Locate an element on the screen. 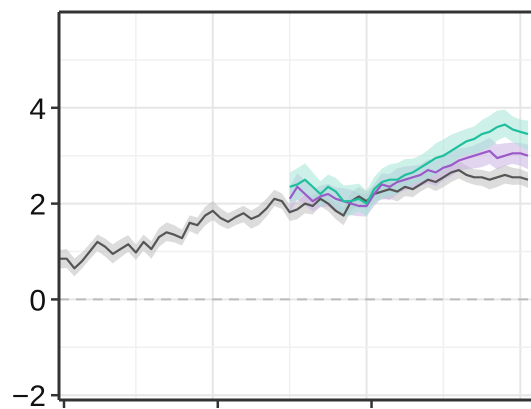 The width and height of the screenshot is (531, 409). x-axis-ticks is located at coordinates (217, 404).